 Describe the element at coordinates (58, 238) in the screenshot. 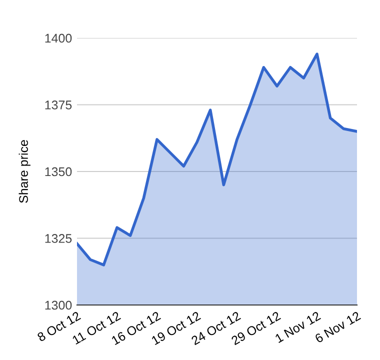

I see `y-tick-label: 1325` at that location.